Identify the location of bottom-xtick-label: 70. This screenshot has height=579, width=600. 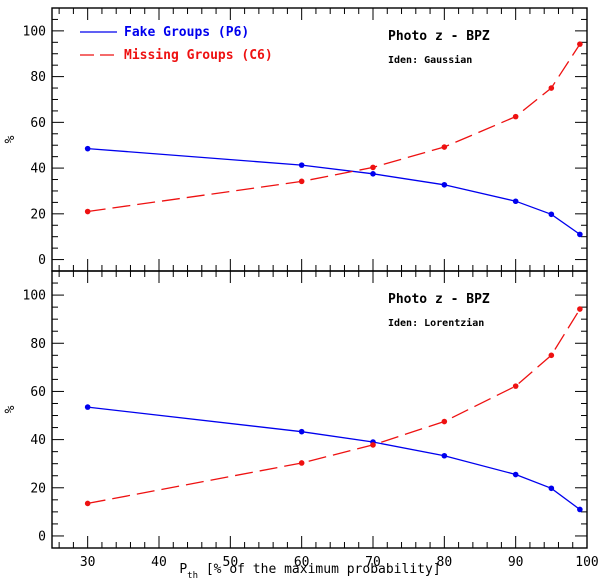
(373, 562).